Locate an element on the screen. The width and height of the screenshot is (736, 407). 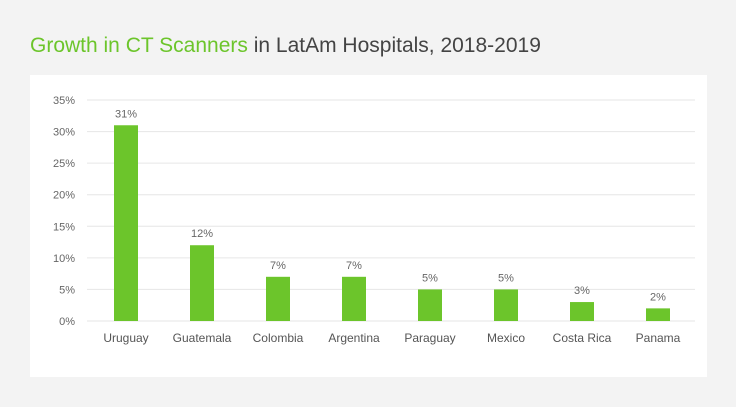
y-tick-label: 0% is located at coordinates (67, 322).